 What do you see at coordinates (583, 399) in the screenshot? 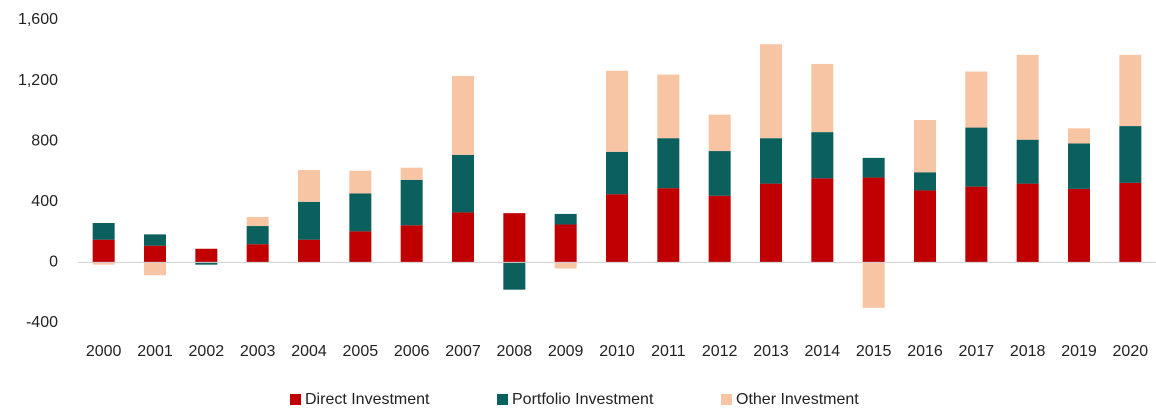
I see `legend-label: Portfolio Investment` at bounding box center [583, 399].